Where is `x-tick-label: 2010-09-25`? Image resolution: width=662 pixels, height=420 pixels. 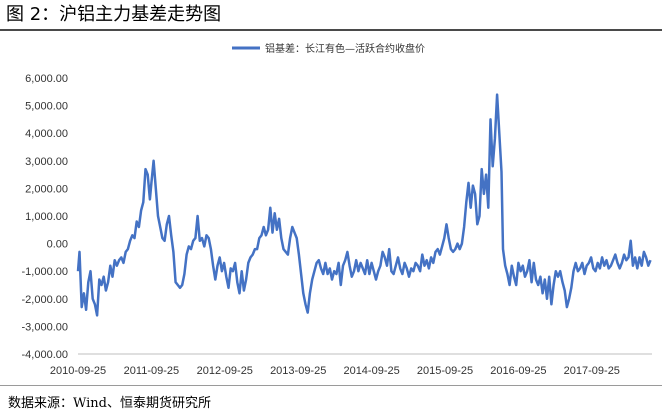
x-tick-label: 2010-09-25 is located at coordinates (78, 371).